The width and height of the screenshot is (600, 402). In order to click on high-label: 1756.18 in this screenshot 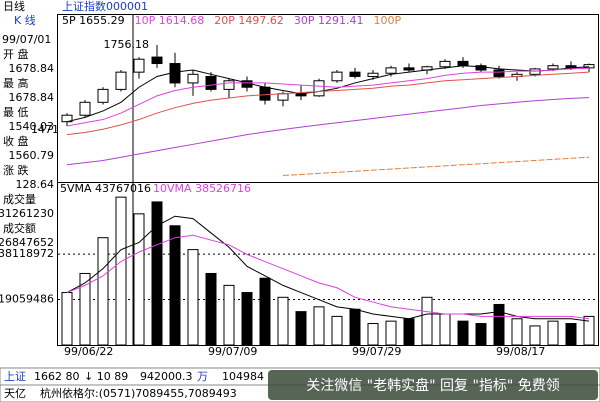, I will do `click(127, 44)`.